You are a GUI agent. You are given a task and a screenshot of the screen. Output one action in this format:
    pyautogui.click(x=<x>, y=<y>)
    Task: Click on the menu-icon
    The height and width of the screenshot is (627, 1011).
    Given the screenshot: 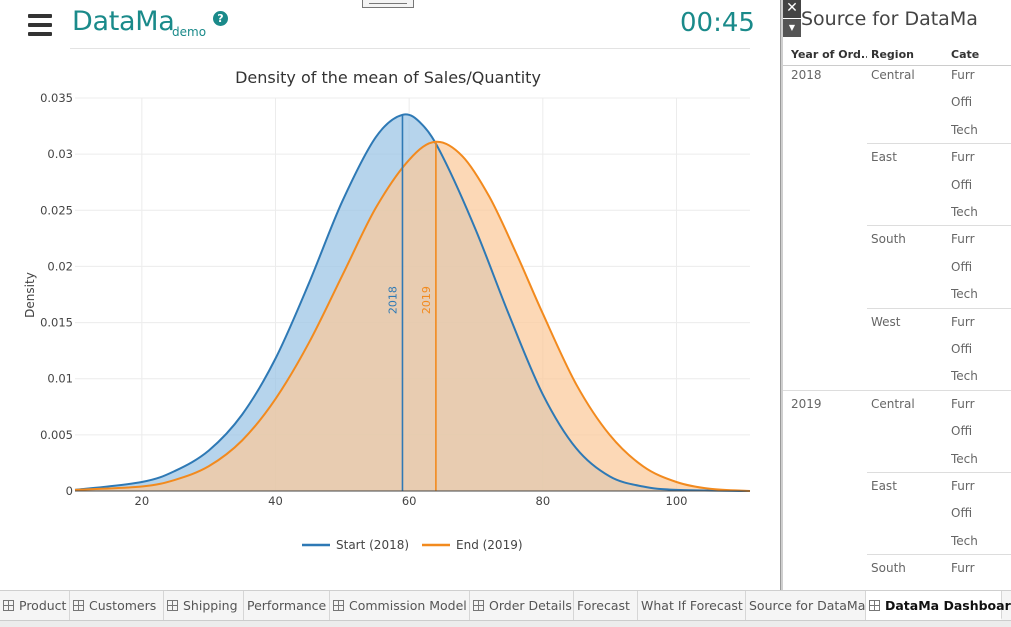 What is the action you would take?
    pyautogui.click(x=40, y=25)
    